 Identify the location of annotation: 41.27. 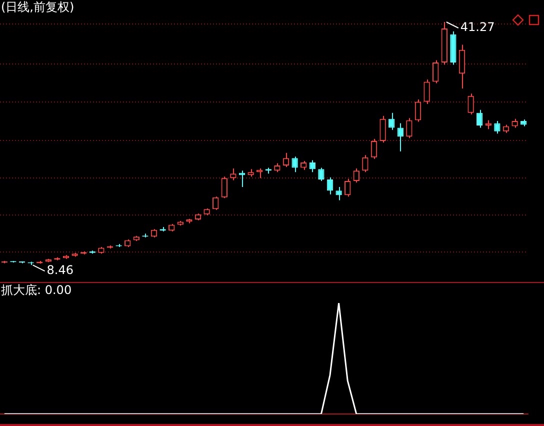
(477, 27).